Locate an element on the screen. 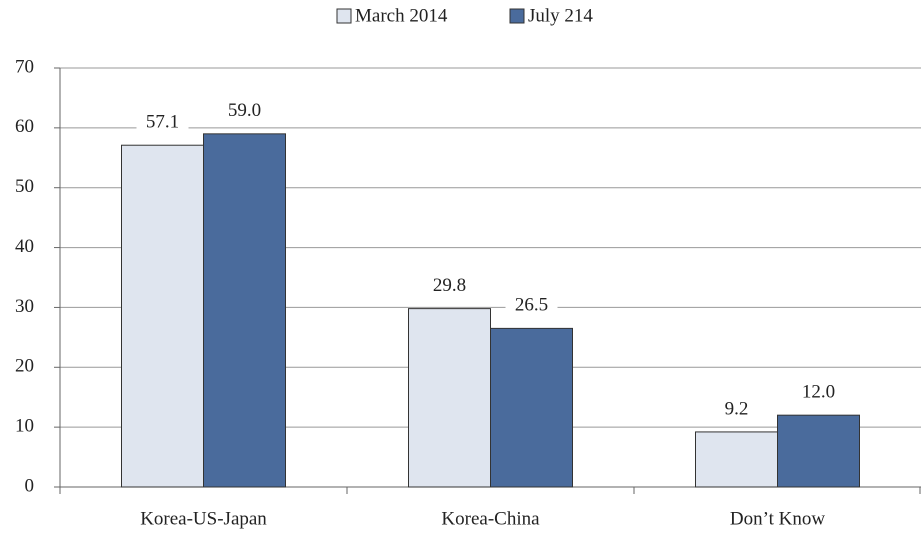  data-label: 29.8 is located at coordinates (449, 285).